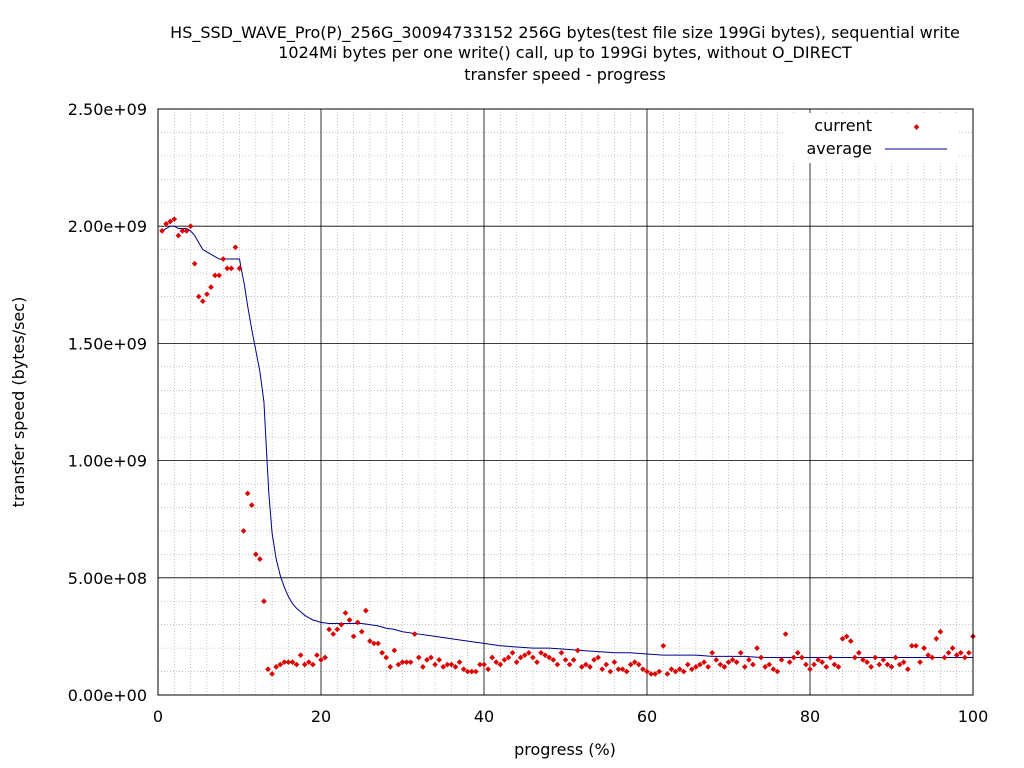 The width and height of the screenshot is (1024, 768). I want to click on x-tick-label: 20, so click(321, 716).